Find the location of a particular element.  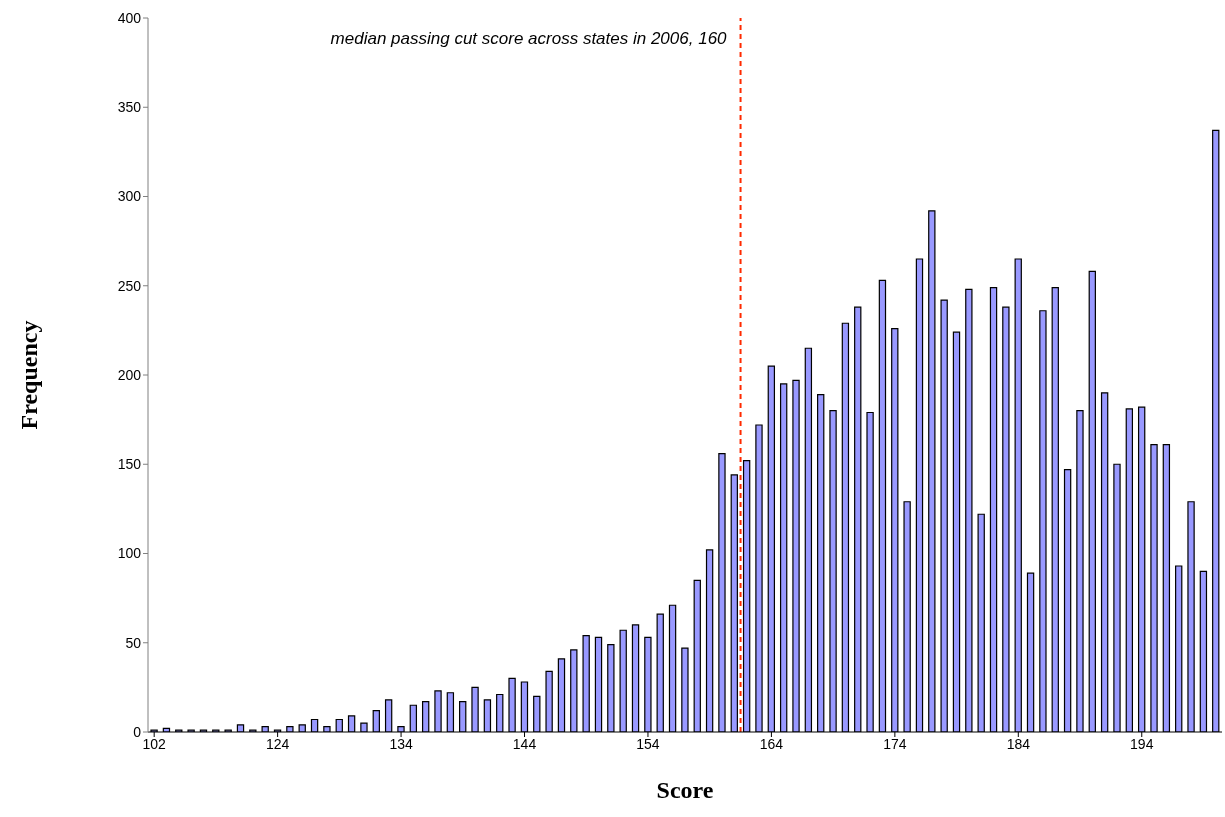

y-tick-label: 200 is located at coordinates (129, 374).